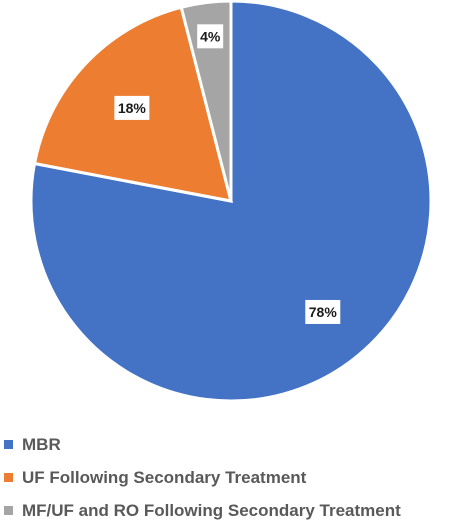  I want to click on data-label-mf-uf-ro: 4%, so click(210, 36).